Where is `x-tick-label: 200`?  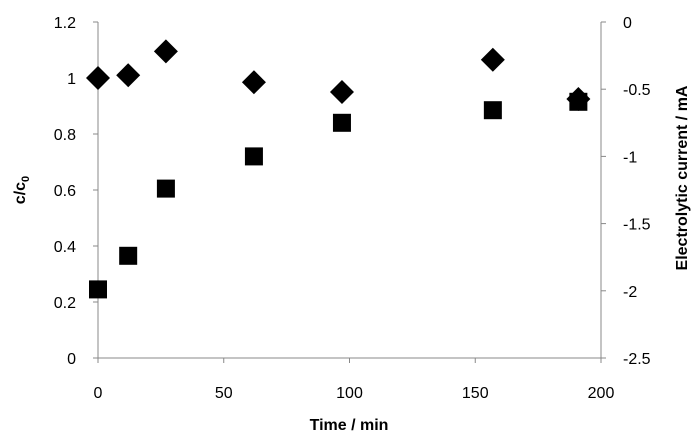 x-tick-label: 200 is located at coordinates (601, 393).